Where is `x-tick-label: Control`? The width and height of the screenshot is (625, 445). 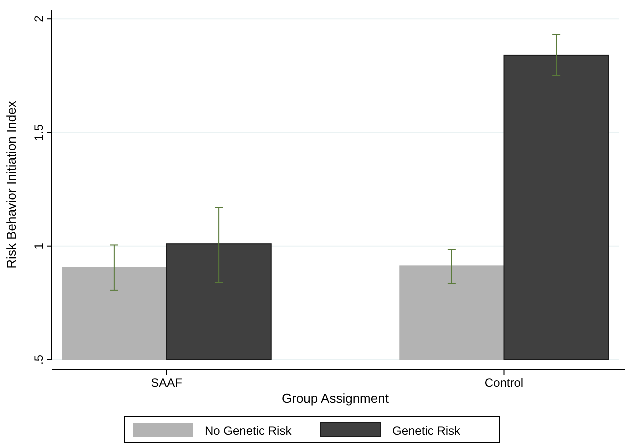 x-tick-label: Control is located at coordinates (504, 383).